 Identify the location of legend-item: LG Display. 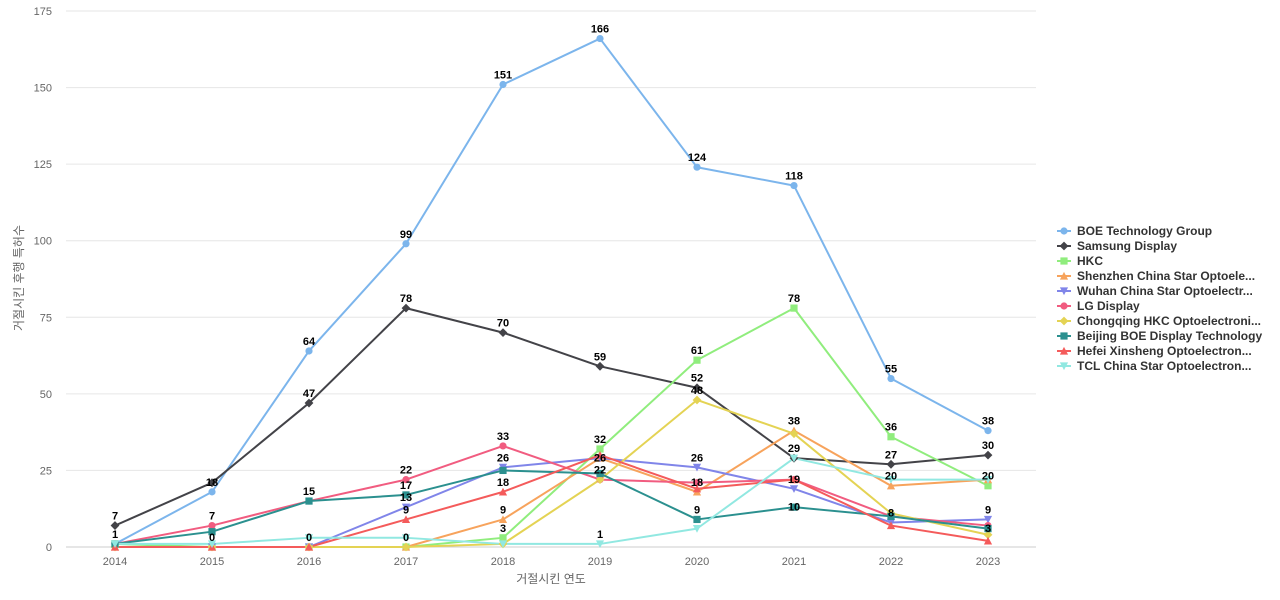
(1098, 306).